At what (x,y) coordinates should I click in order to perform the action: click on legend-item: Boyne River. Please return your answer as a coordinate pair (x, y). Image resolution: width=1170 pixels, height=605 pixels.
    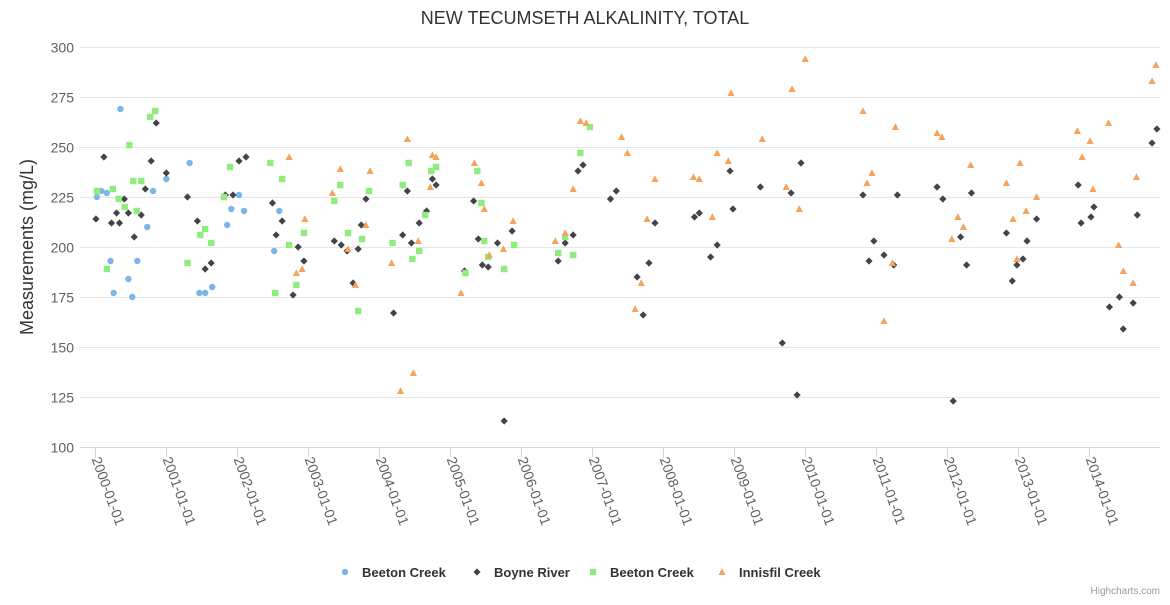
    Looking at the image, I should click on (521, 572).